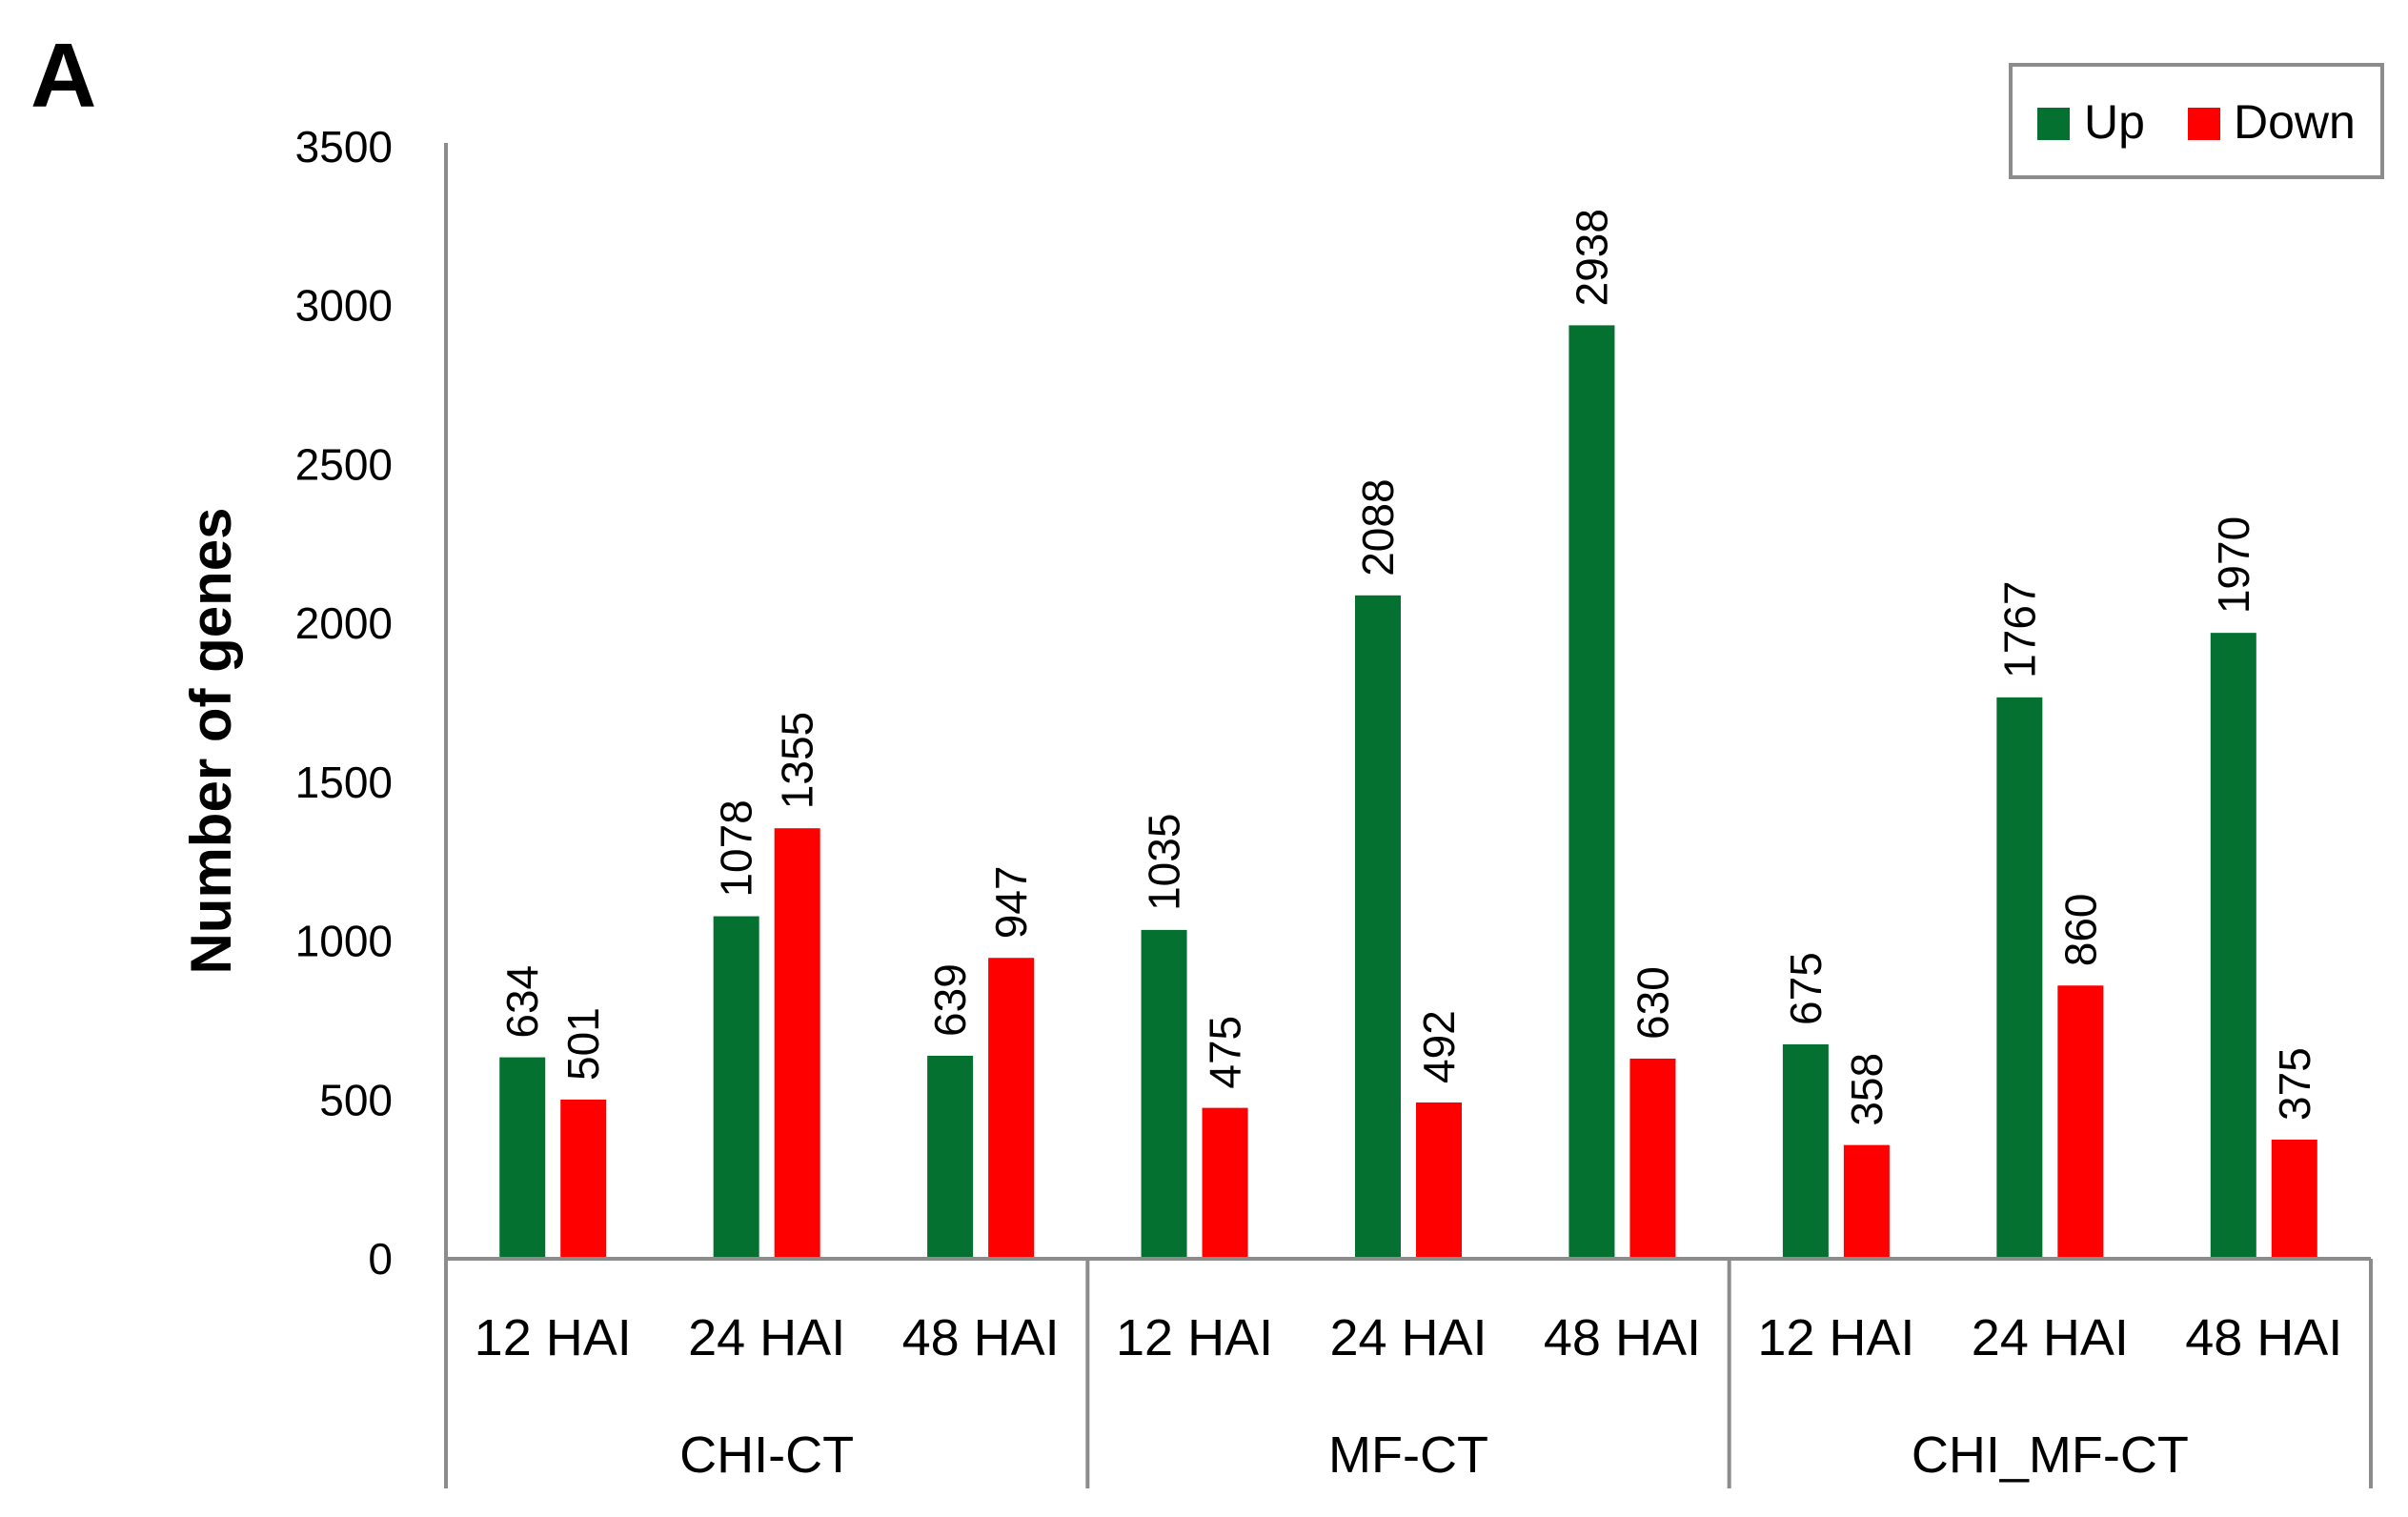 This screenshot has width=2408, height=1517. What do you see at coordinates (2080, 930) in the screenshot?
I see `data-label-down: 860` at bounding box center [2080, 930].